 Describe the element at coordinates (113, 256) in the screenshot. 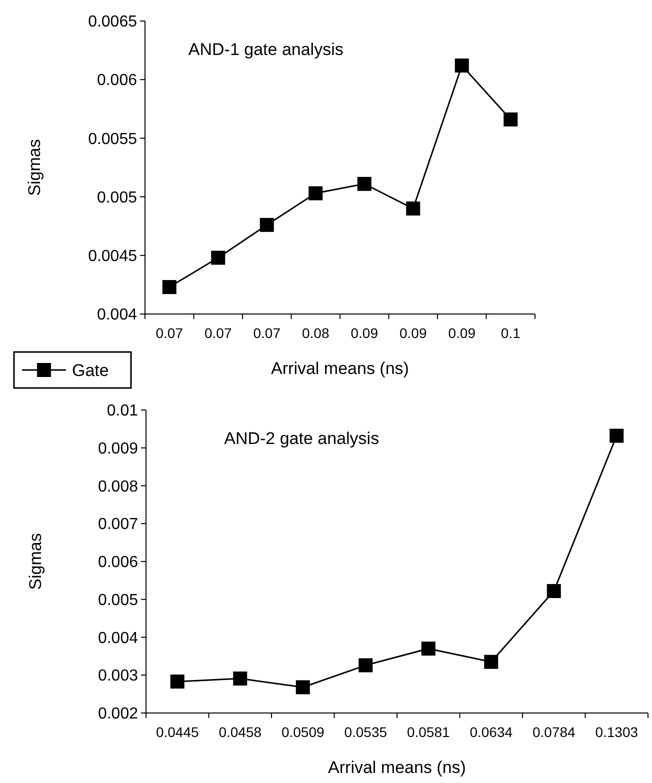

I see `y-tick-label: 0.0045` at that location.